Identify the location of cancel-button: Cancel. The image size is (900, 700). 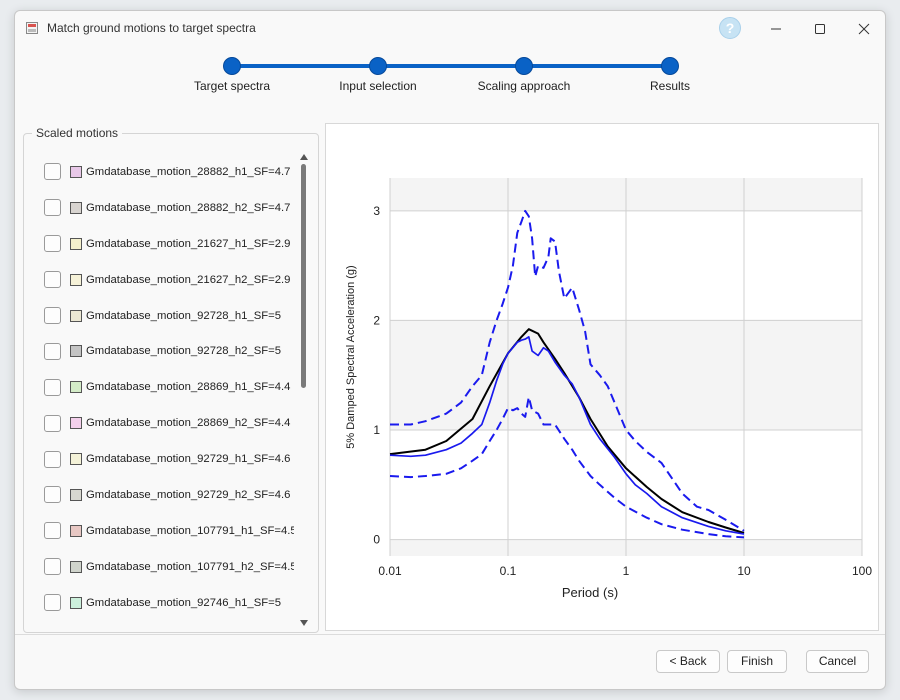
(837, 661).